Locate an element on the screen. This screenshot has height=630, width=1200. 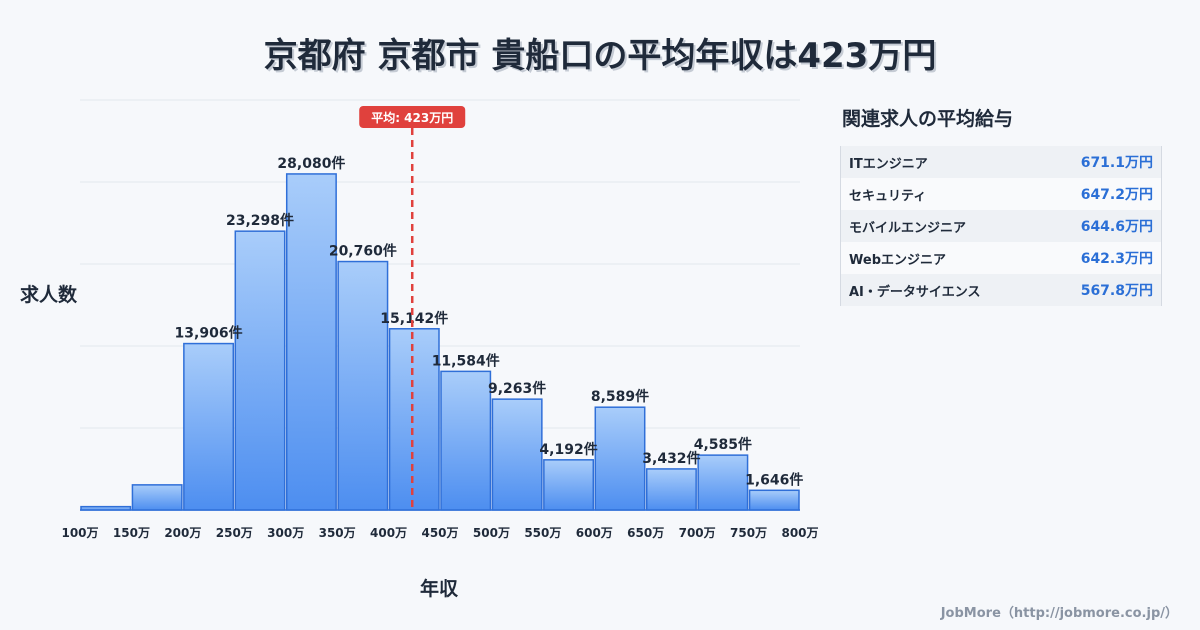
bar-value-label: 9,263件 is located at coordinates (517, 388).